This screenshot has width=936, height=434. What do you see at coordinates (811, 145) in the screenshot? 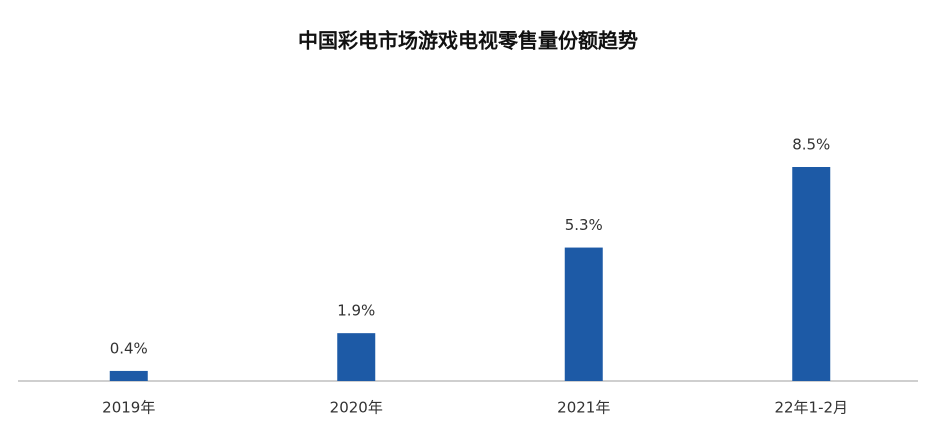
I see `value-label: 8.5%` at bounding box center [811, 145].